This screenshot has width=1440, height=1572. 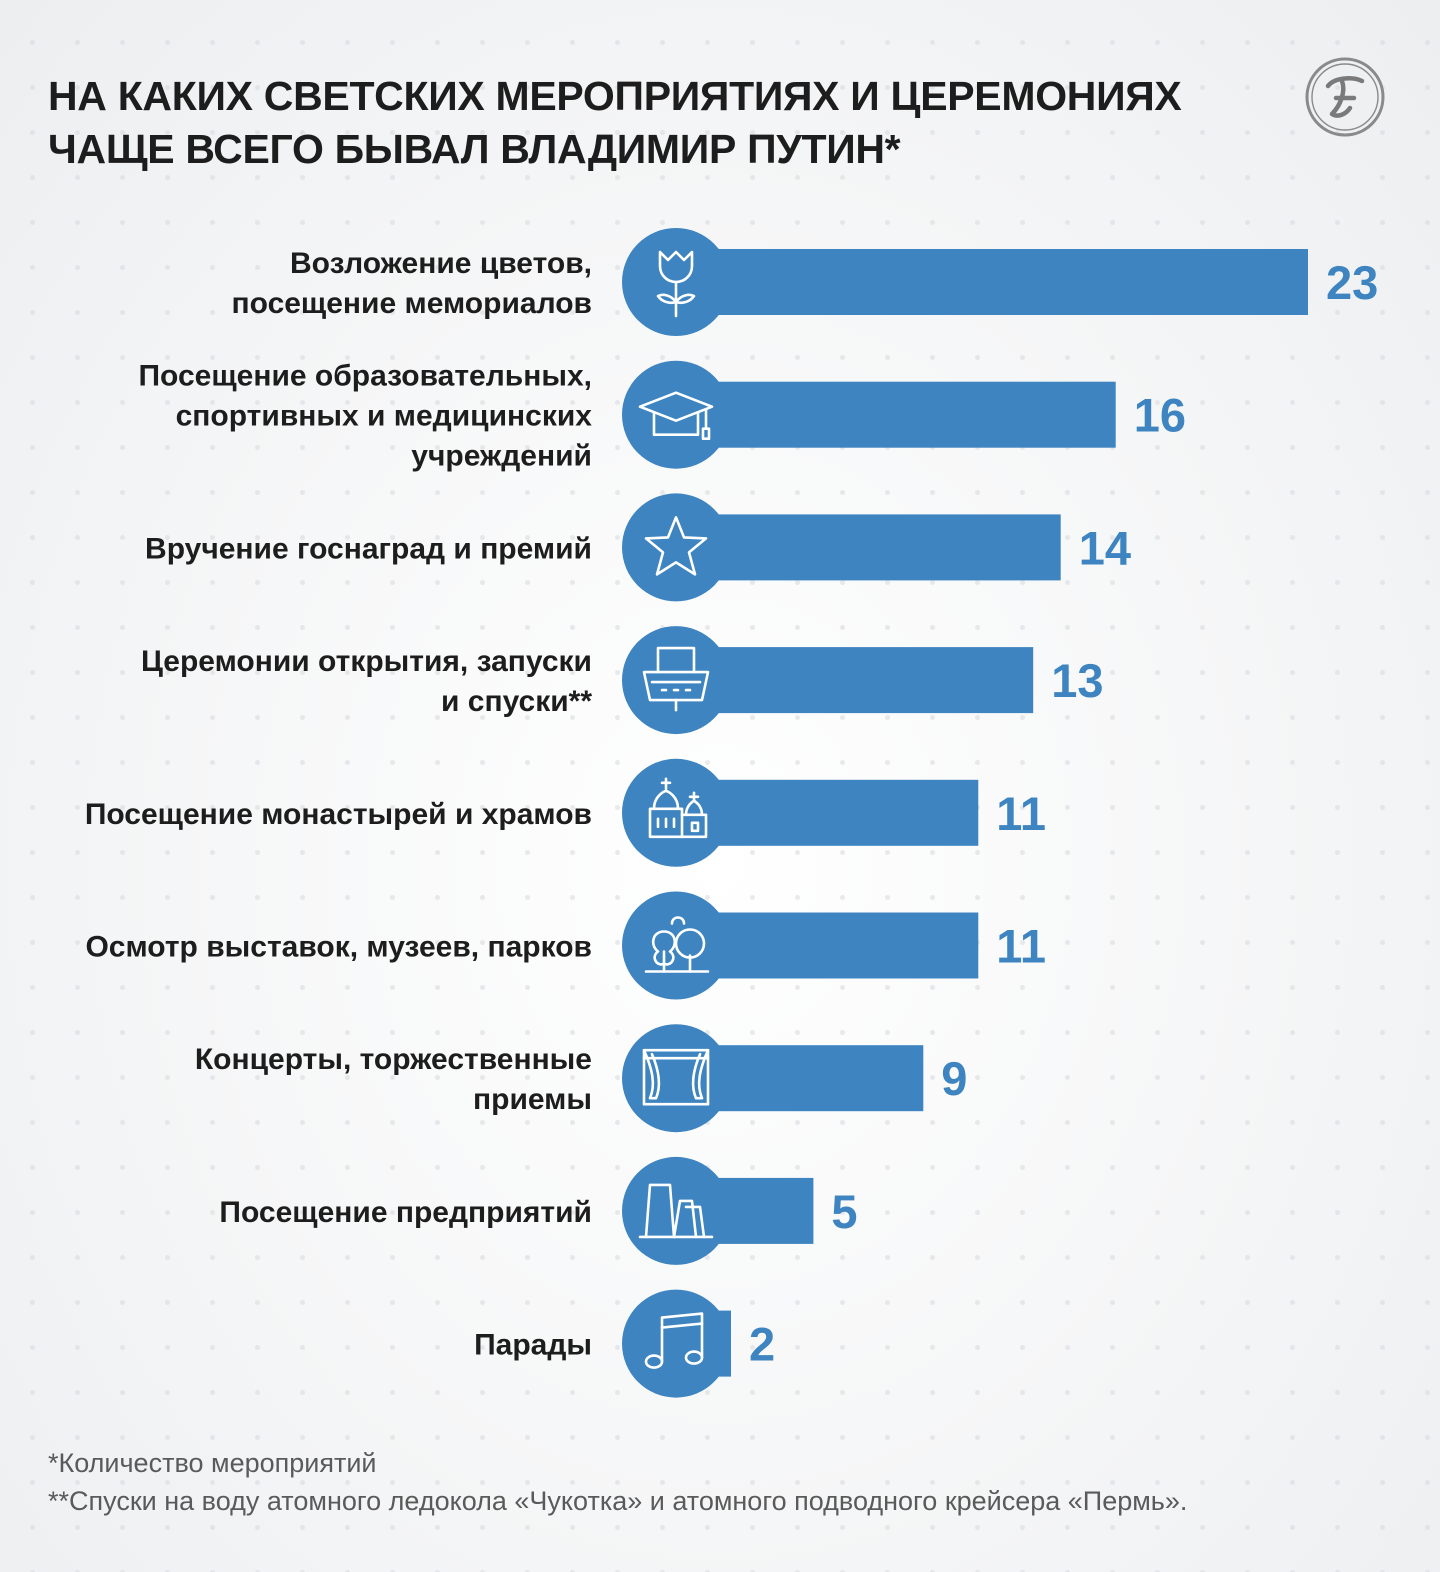 I want to click on value-label-9: 2, so click(x=762, y=1344).